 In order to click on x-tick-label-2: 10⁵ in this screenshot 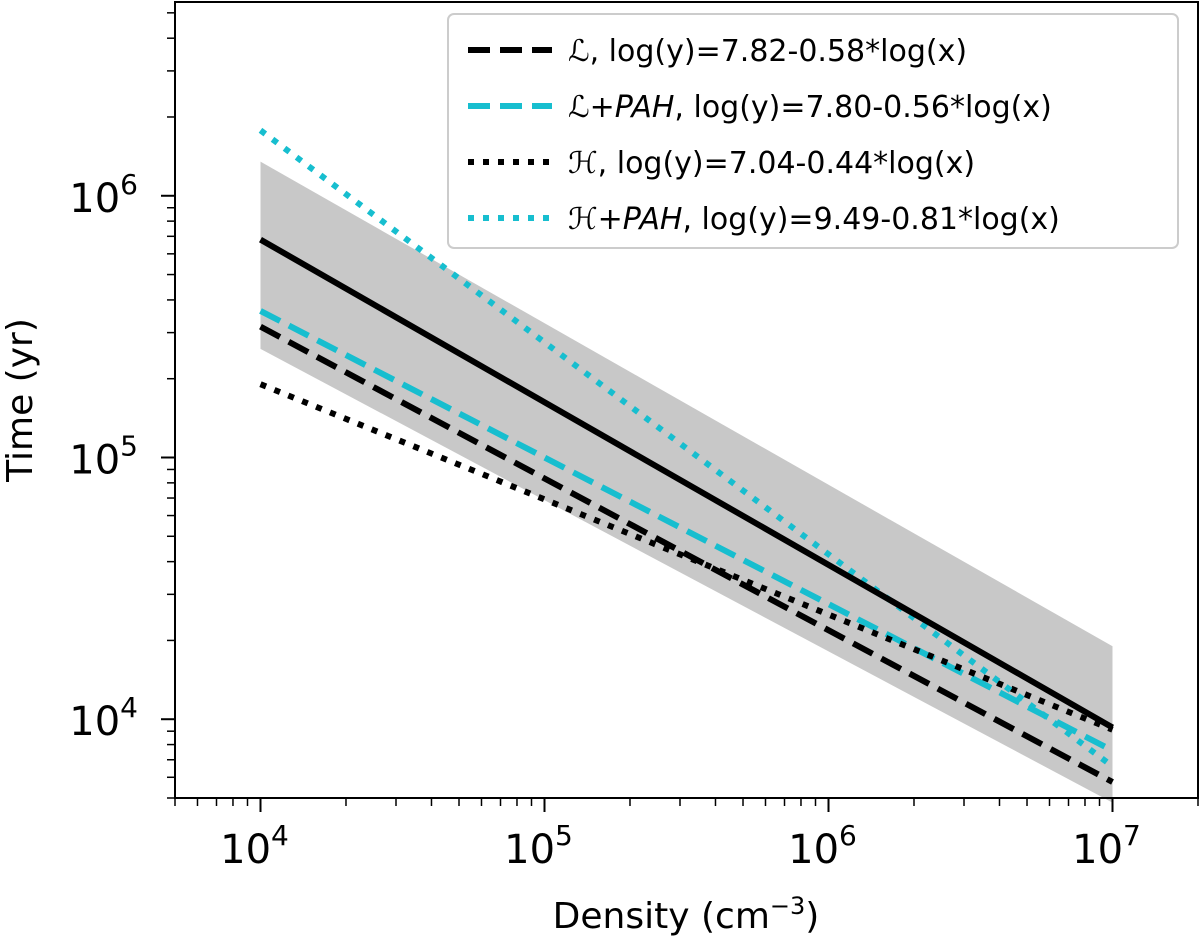, I will do `click(538, 846)`.